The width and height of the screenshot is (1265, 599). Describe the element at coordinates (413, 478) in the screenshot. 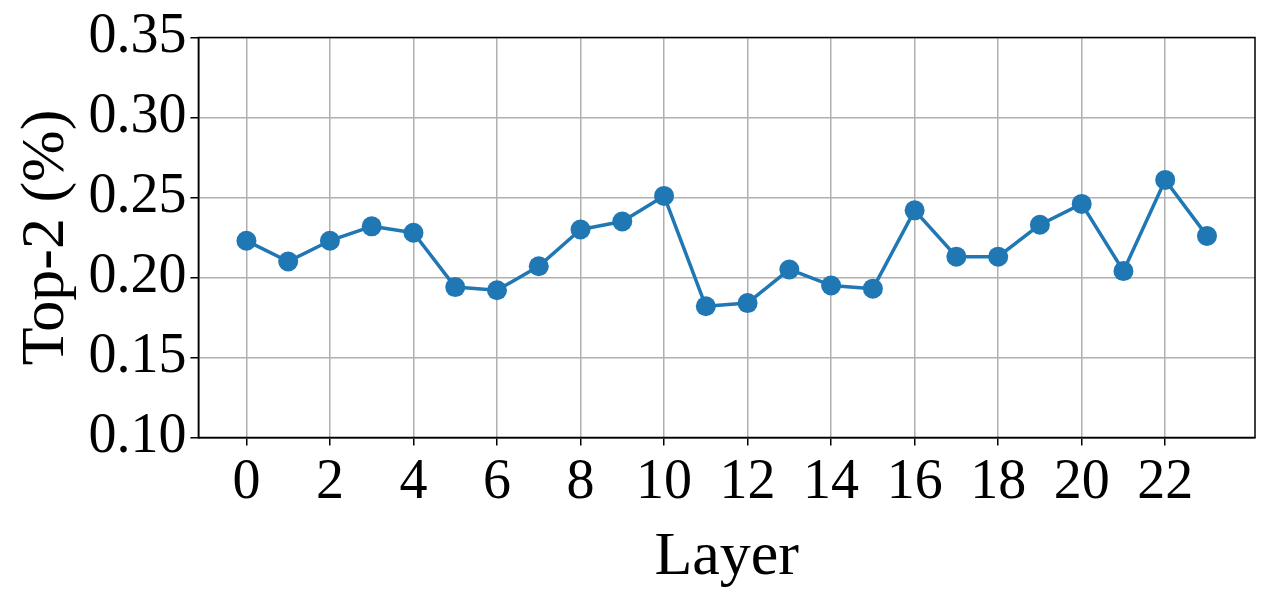

I see `x-tick-label: 4` at that location.